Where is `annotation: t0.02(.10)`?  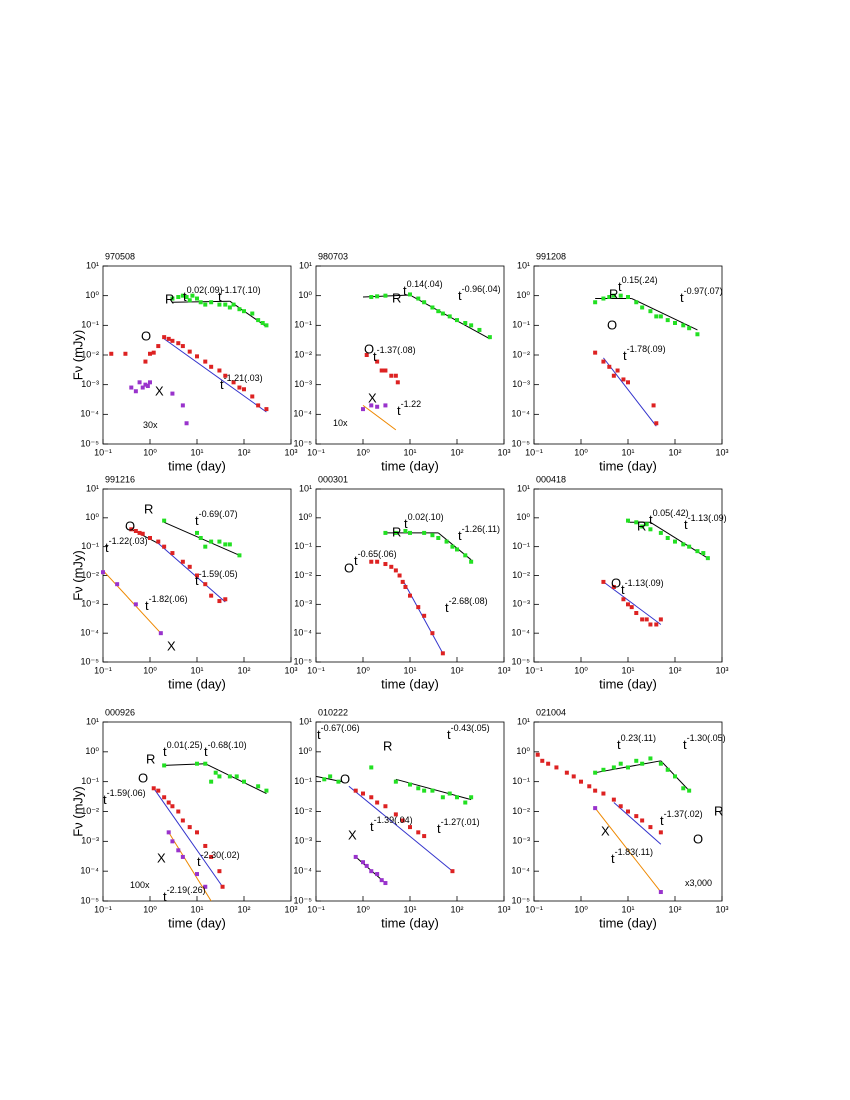 annotation: t0.02(.10) is located at coordinates (424, 521).